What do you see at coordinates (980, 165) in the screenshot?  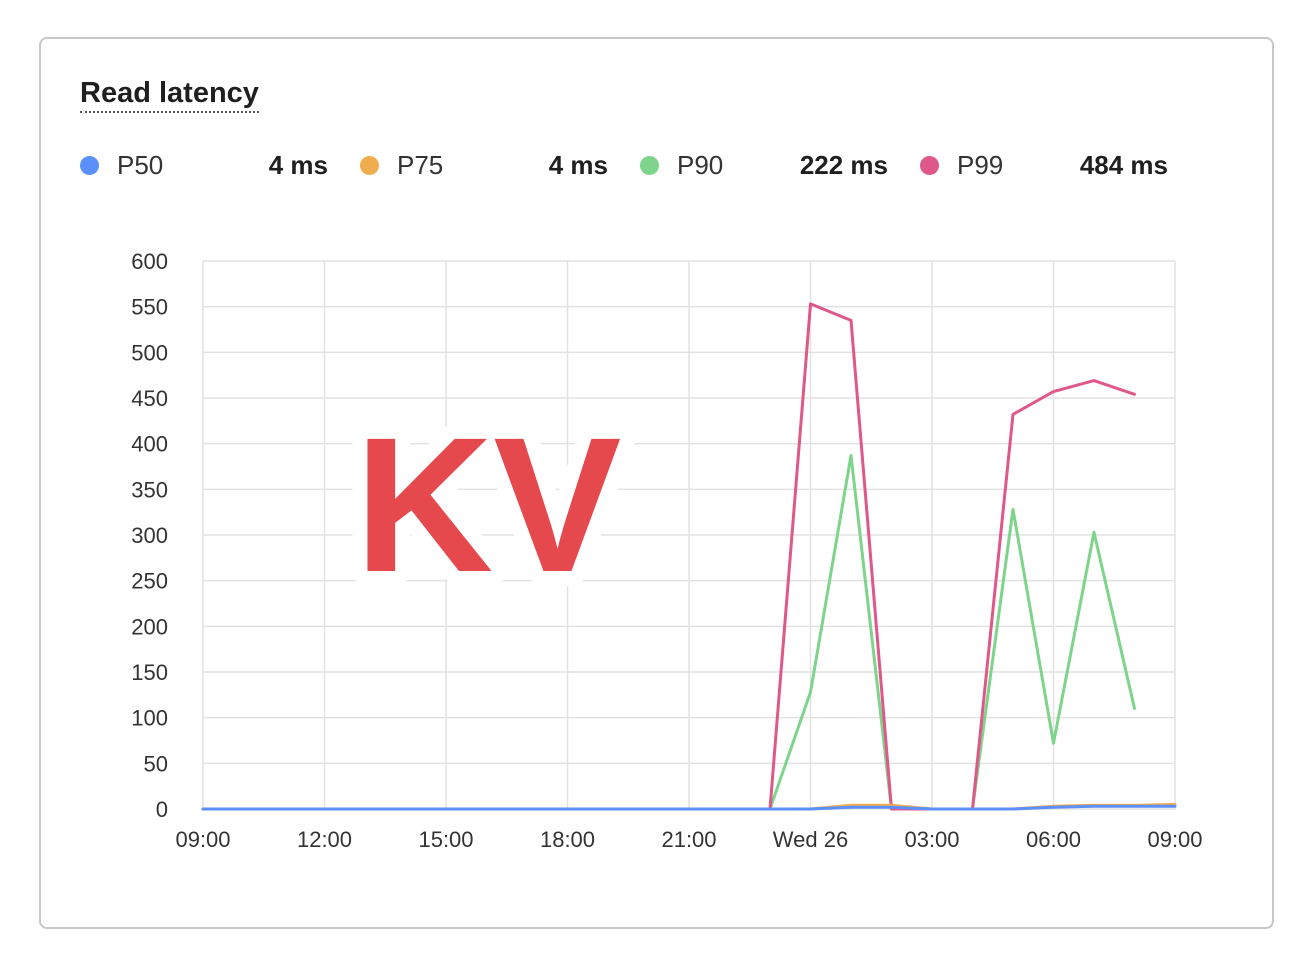 I see `legend-label-p99: P99` at bounding box center [980, 165].